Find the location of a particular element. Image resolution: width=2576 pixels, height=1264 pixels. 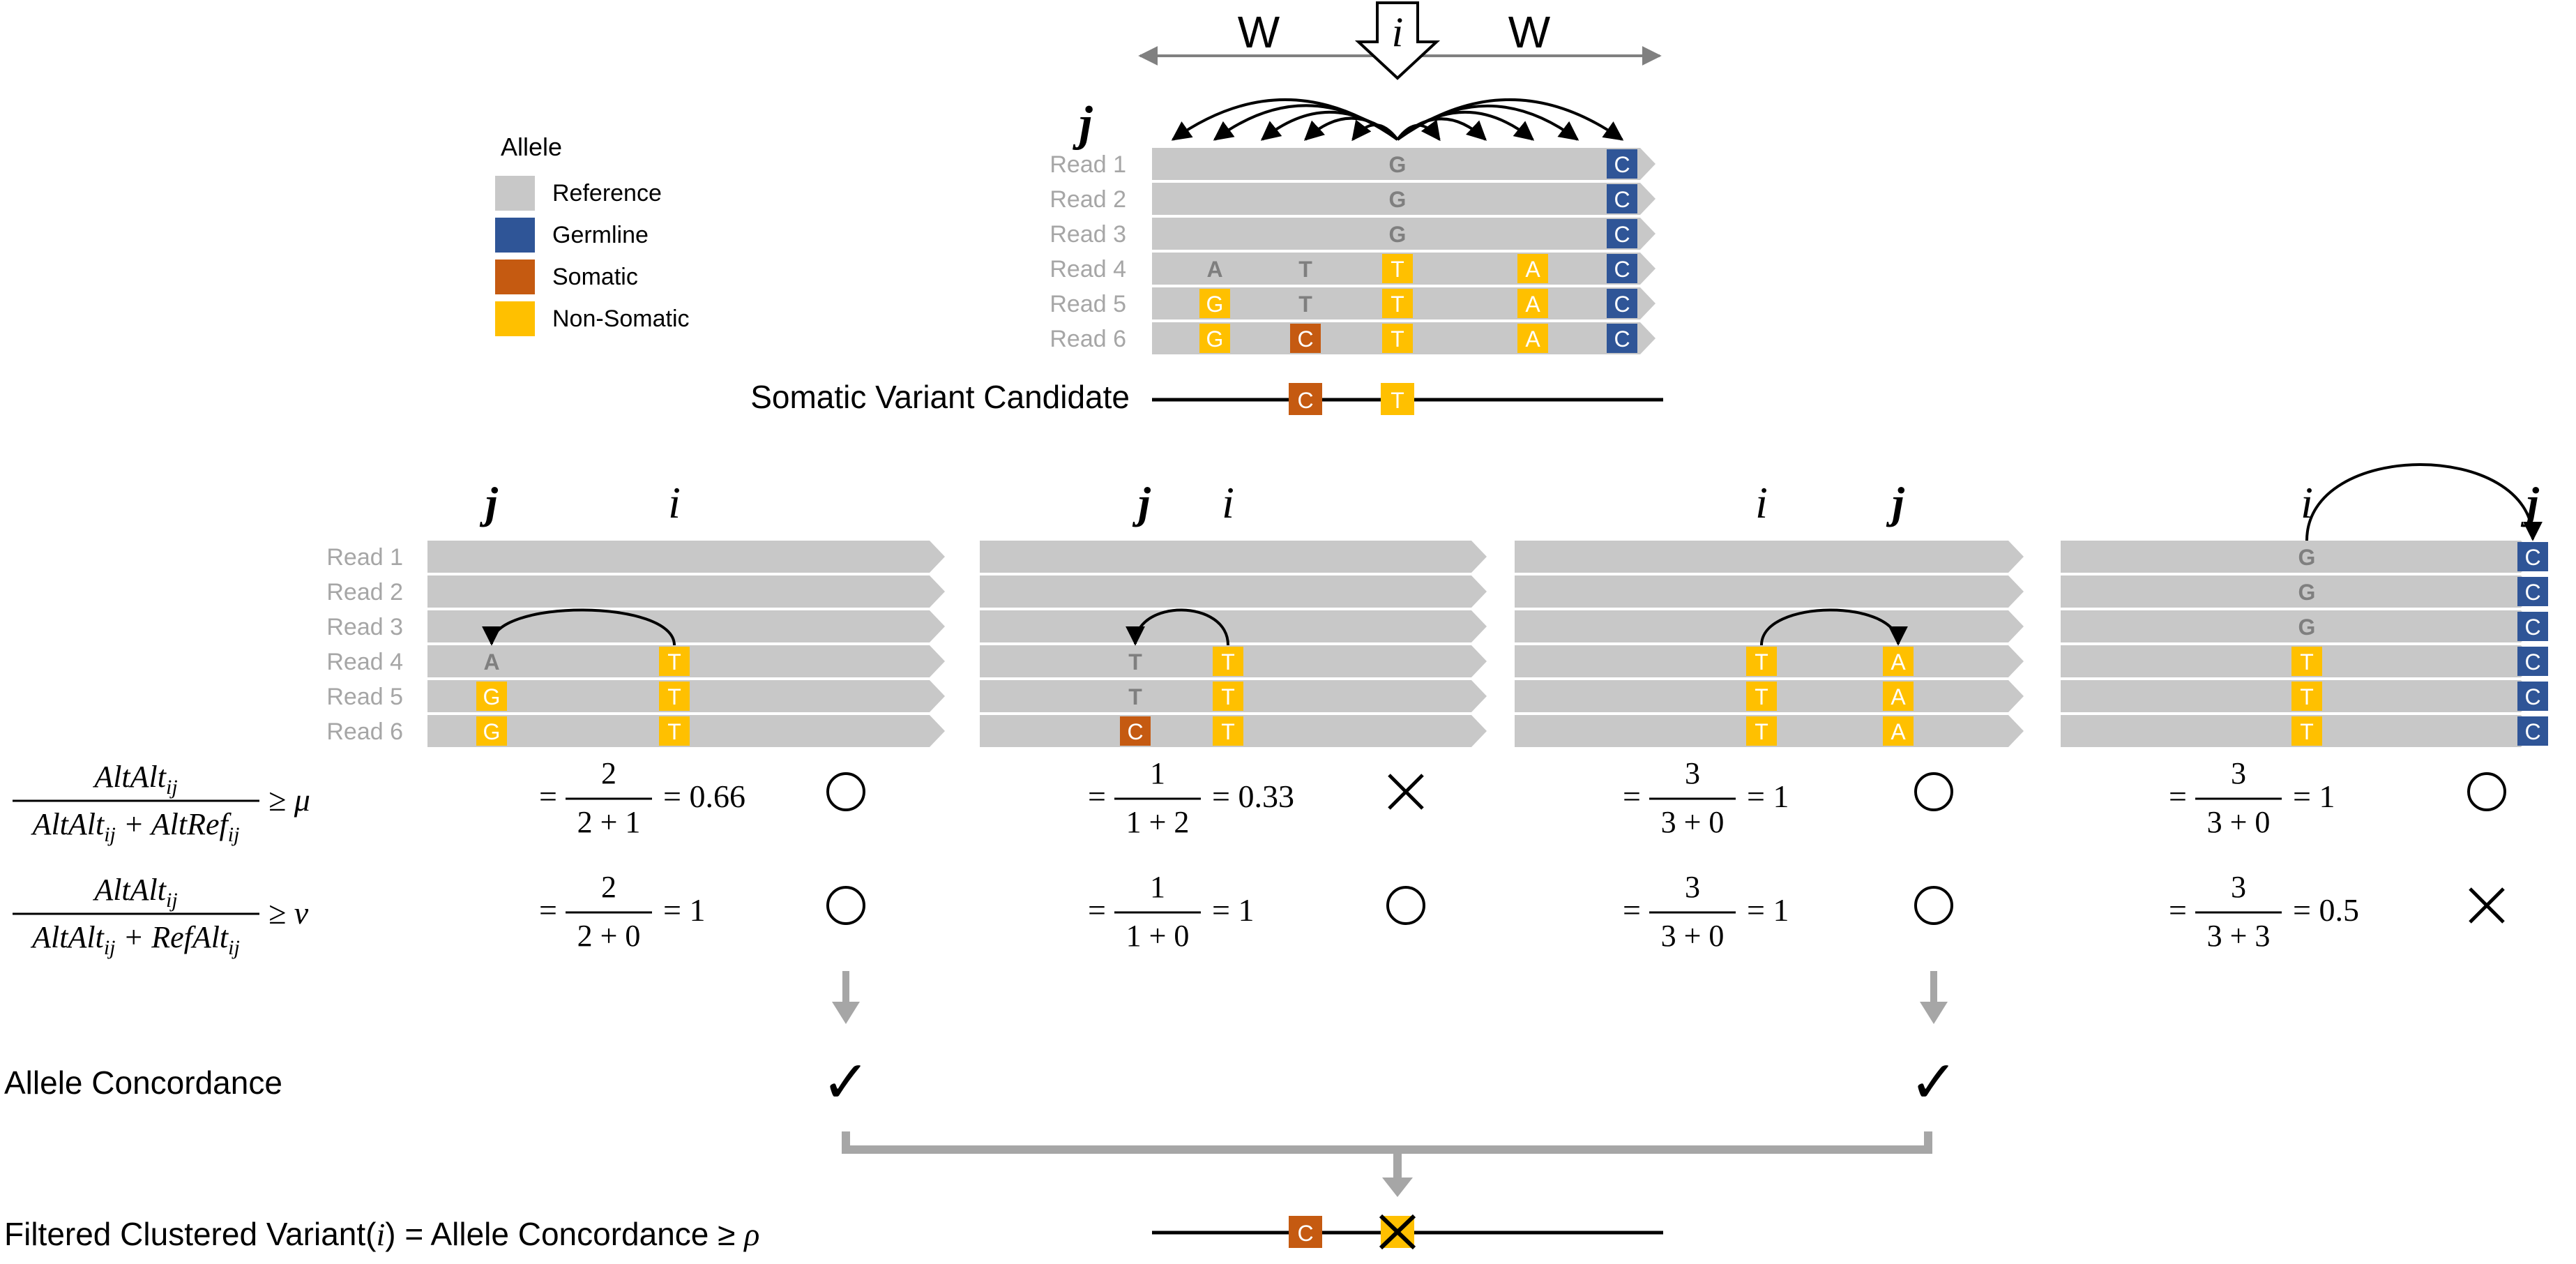

fraction-numerator: 3 is located at coordinates (2238, 773).